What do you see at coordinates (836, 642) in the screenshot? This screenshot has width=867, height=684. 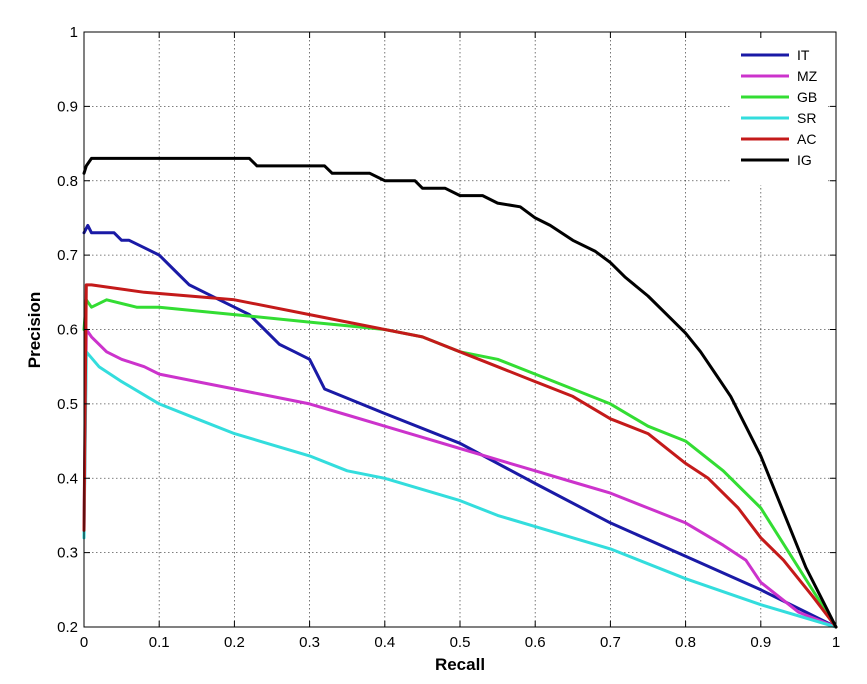 I see `x-tick-label: 1` at bounding box center [836, 642].